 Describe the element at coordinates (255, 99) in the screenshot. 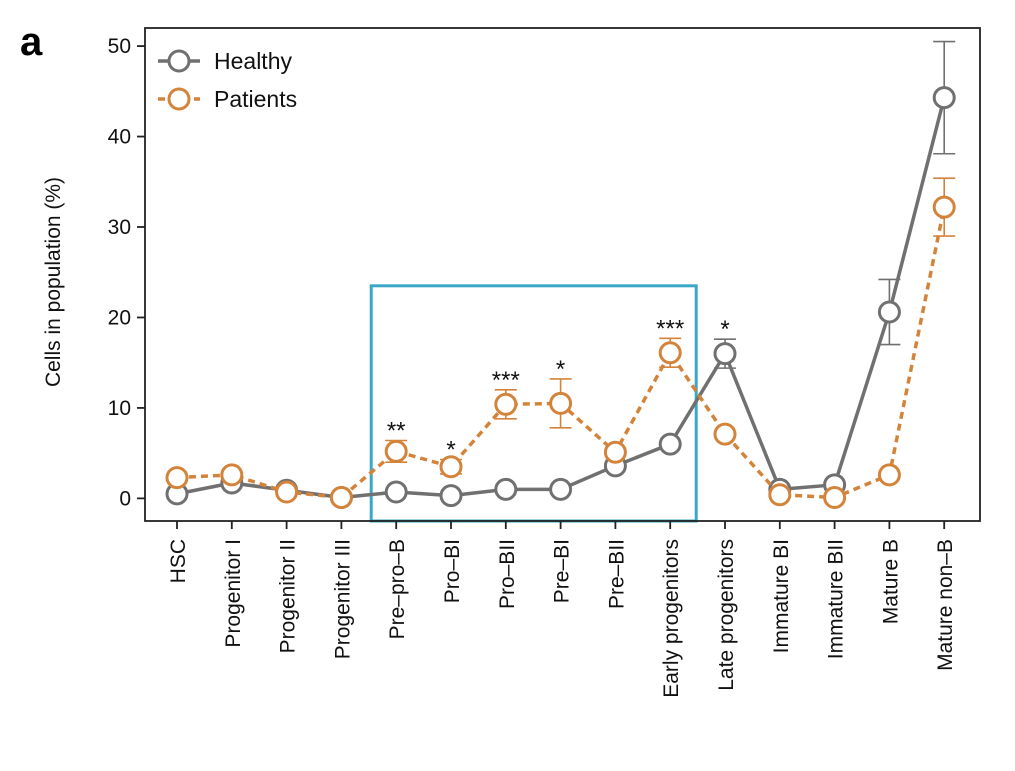

I see `legend-label: Patients` at that location.